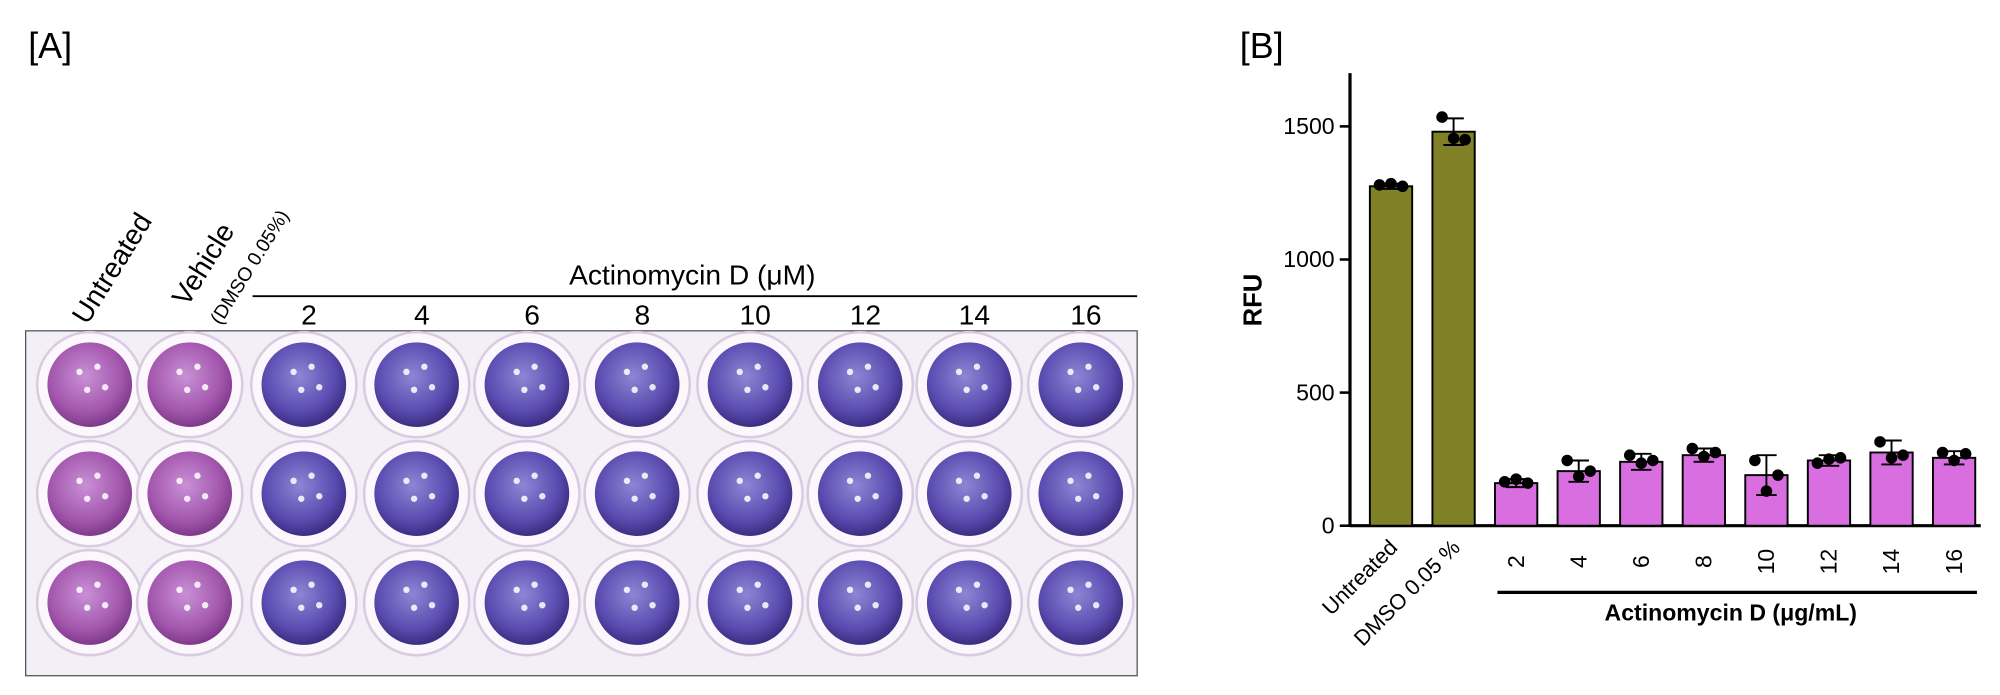  What do you see at coordinates (1516, 561) in the screenshot?
I see `x-tick-label: 2` at bounding box center [1516, 561].